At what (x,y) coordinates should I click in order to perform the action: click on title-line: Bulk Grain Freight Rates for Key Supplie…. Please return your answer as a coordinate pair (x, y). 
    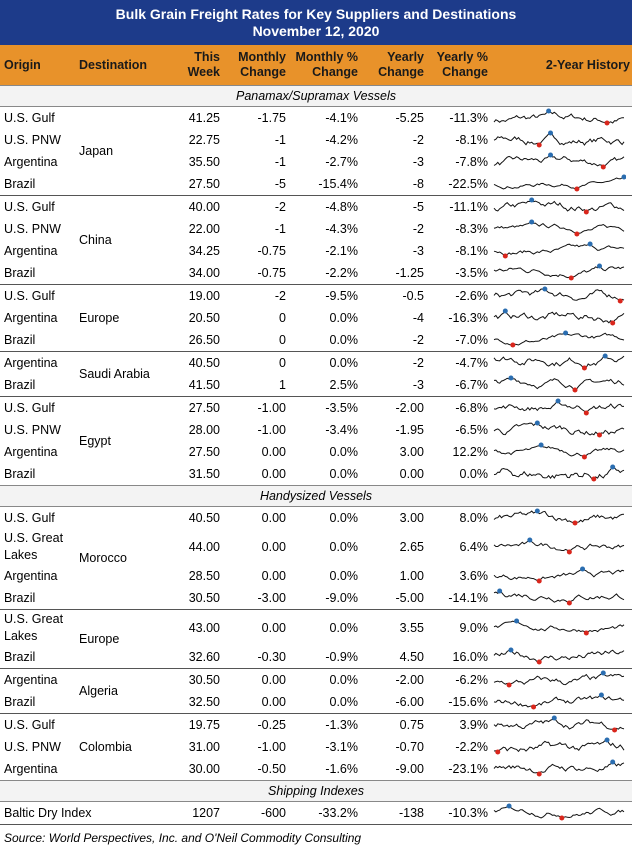
    Looking at the image, I should click on (316, 14).